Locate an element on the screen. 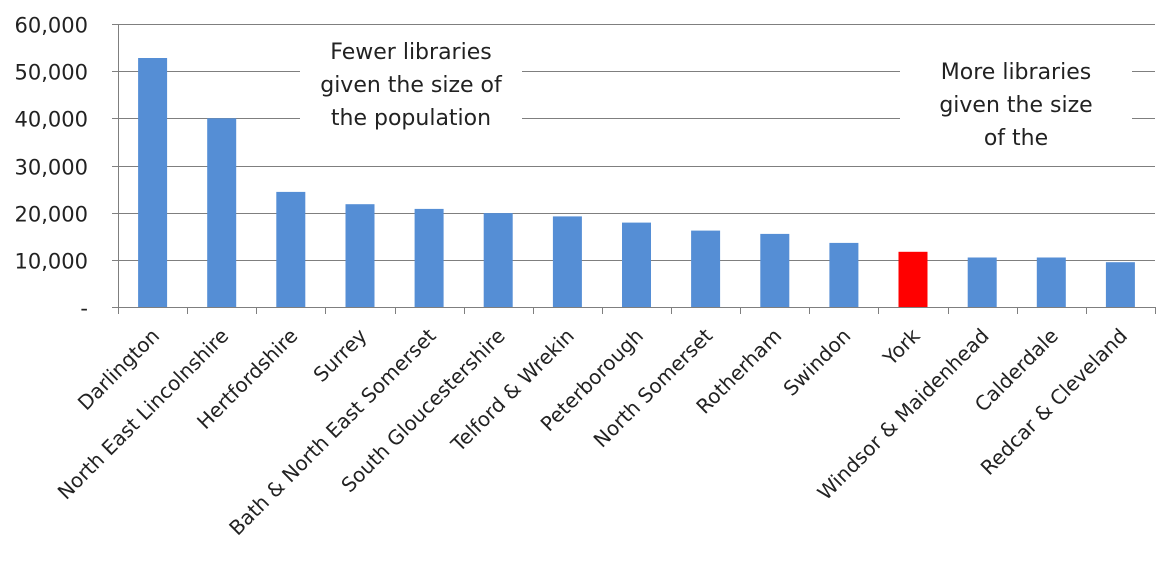 The image size is (1160, 563). y-tick-label: 40,000 is located at coordinates (51, 120).